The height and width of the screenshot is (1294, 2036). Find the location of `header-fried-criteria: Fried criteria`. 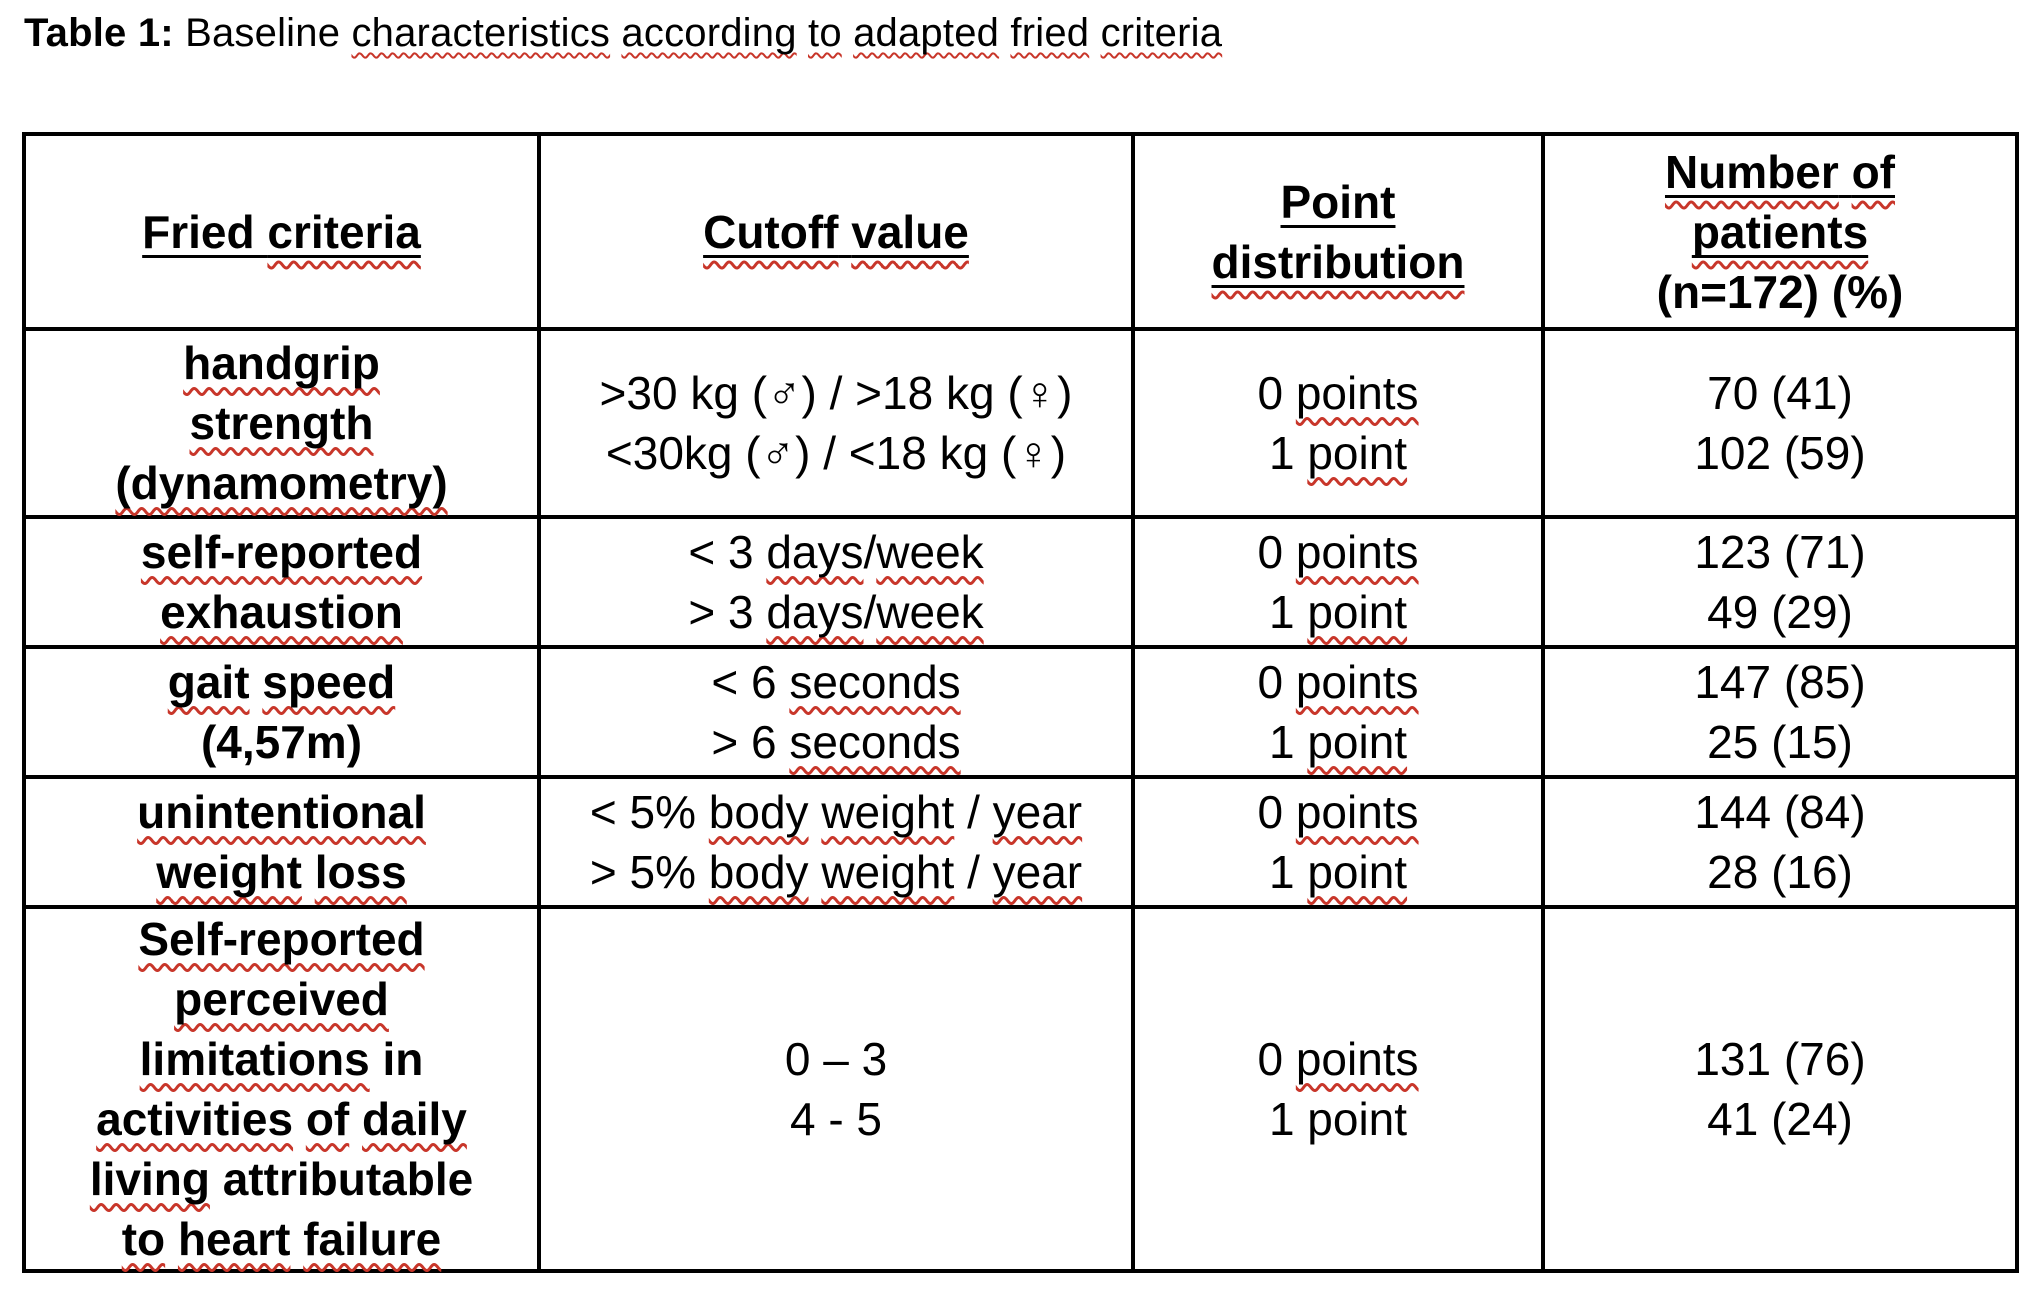

header-fried-criteria: Fried criteria is located at coordinates (281, 231).